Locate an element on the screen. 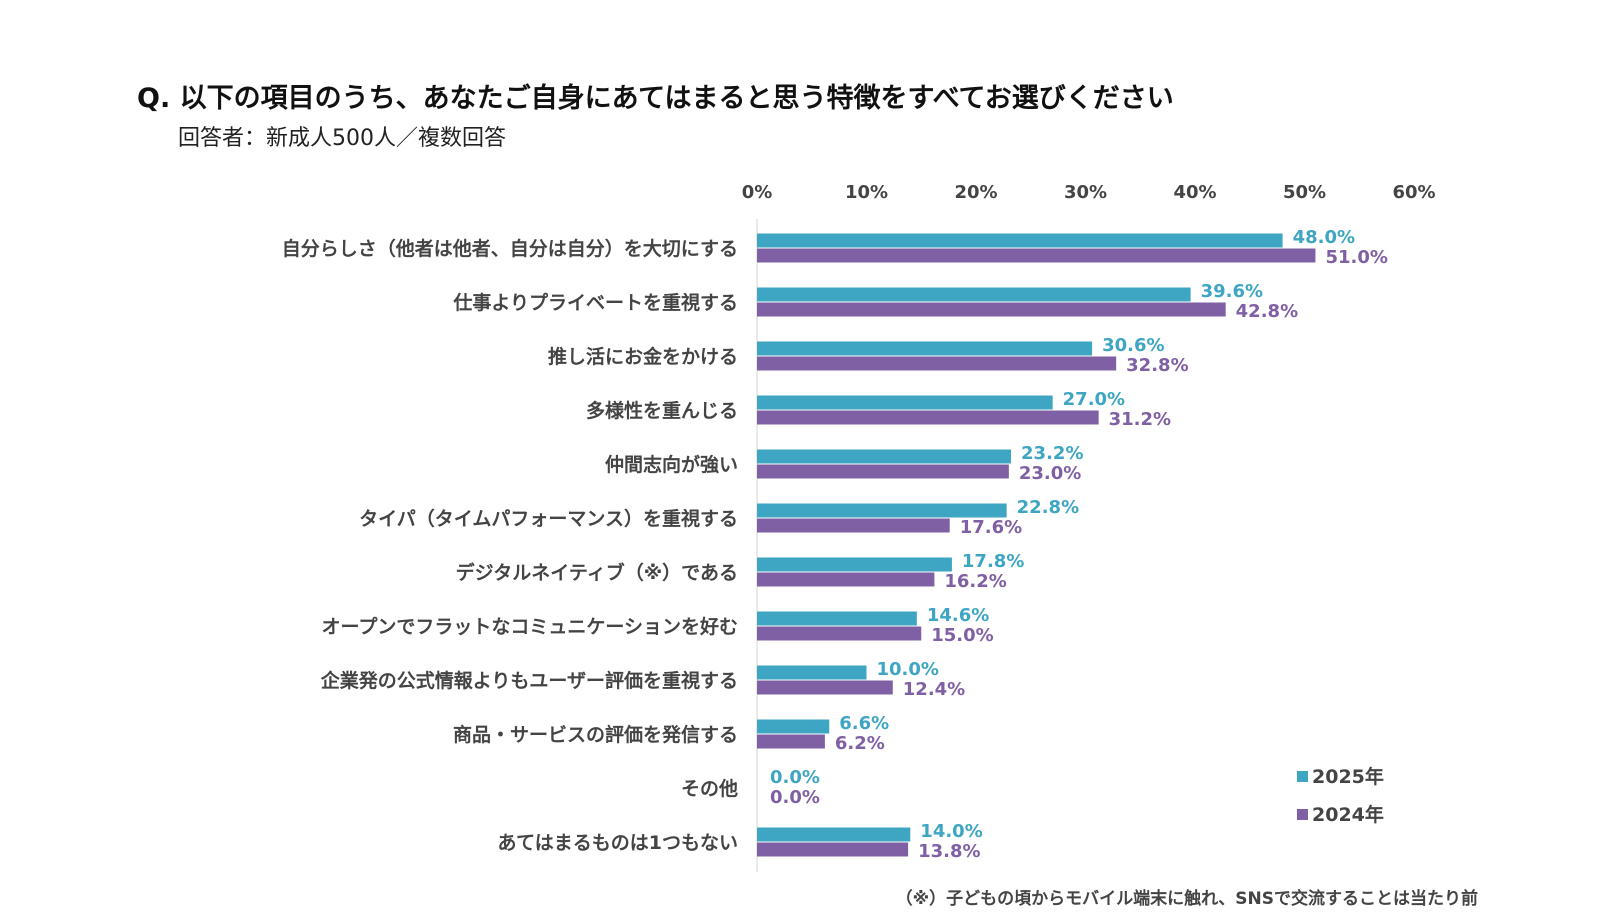 This screenshot has height=924, width=1600. data-label-2024: 23.0% is located at coordinates (1050, 473).